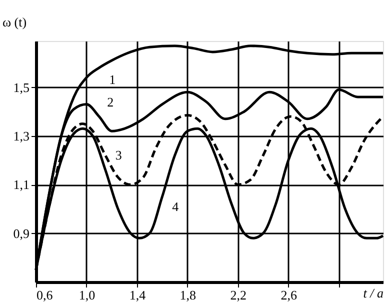  What do you see at coordinates (137, 295) in the screenshot?
I see `x-tick-label: 1,4` at bounding box center [137, 295].